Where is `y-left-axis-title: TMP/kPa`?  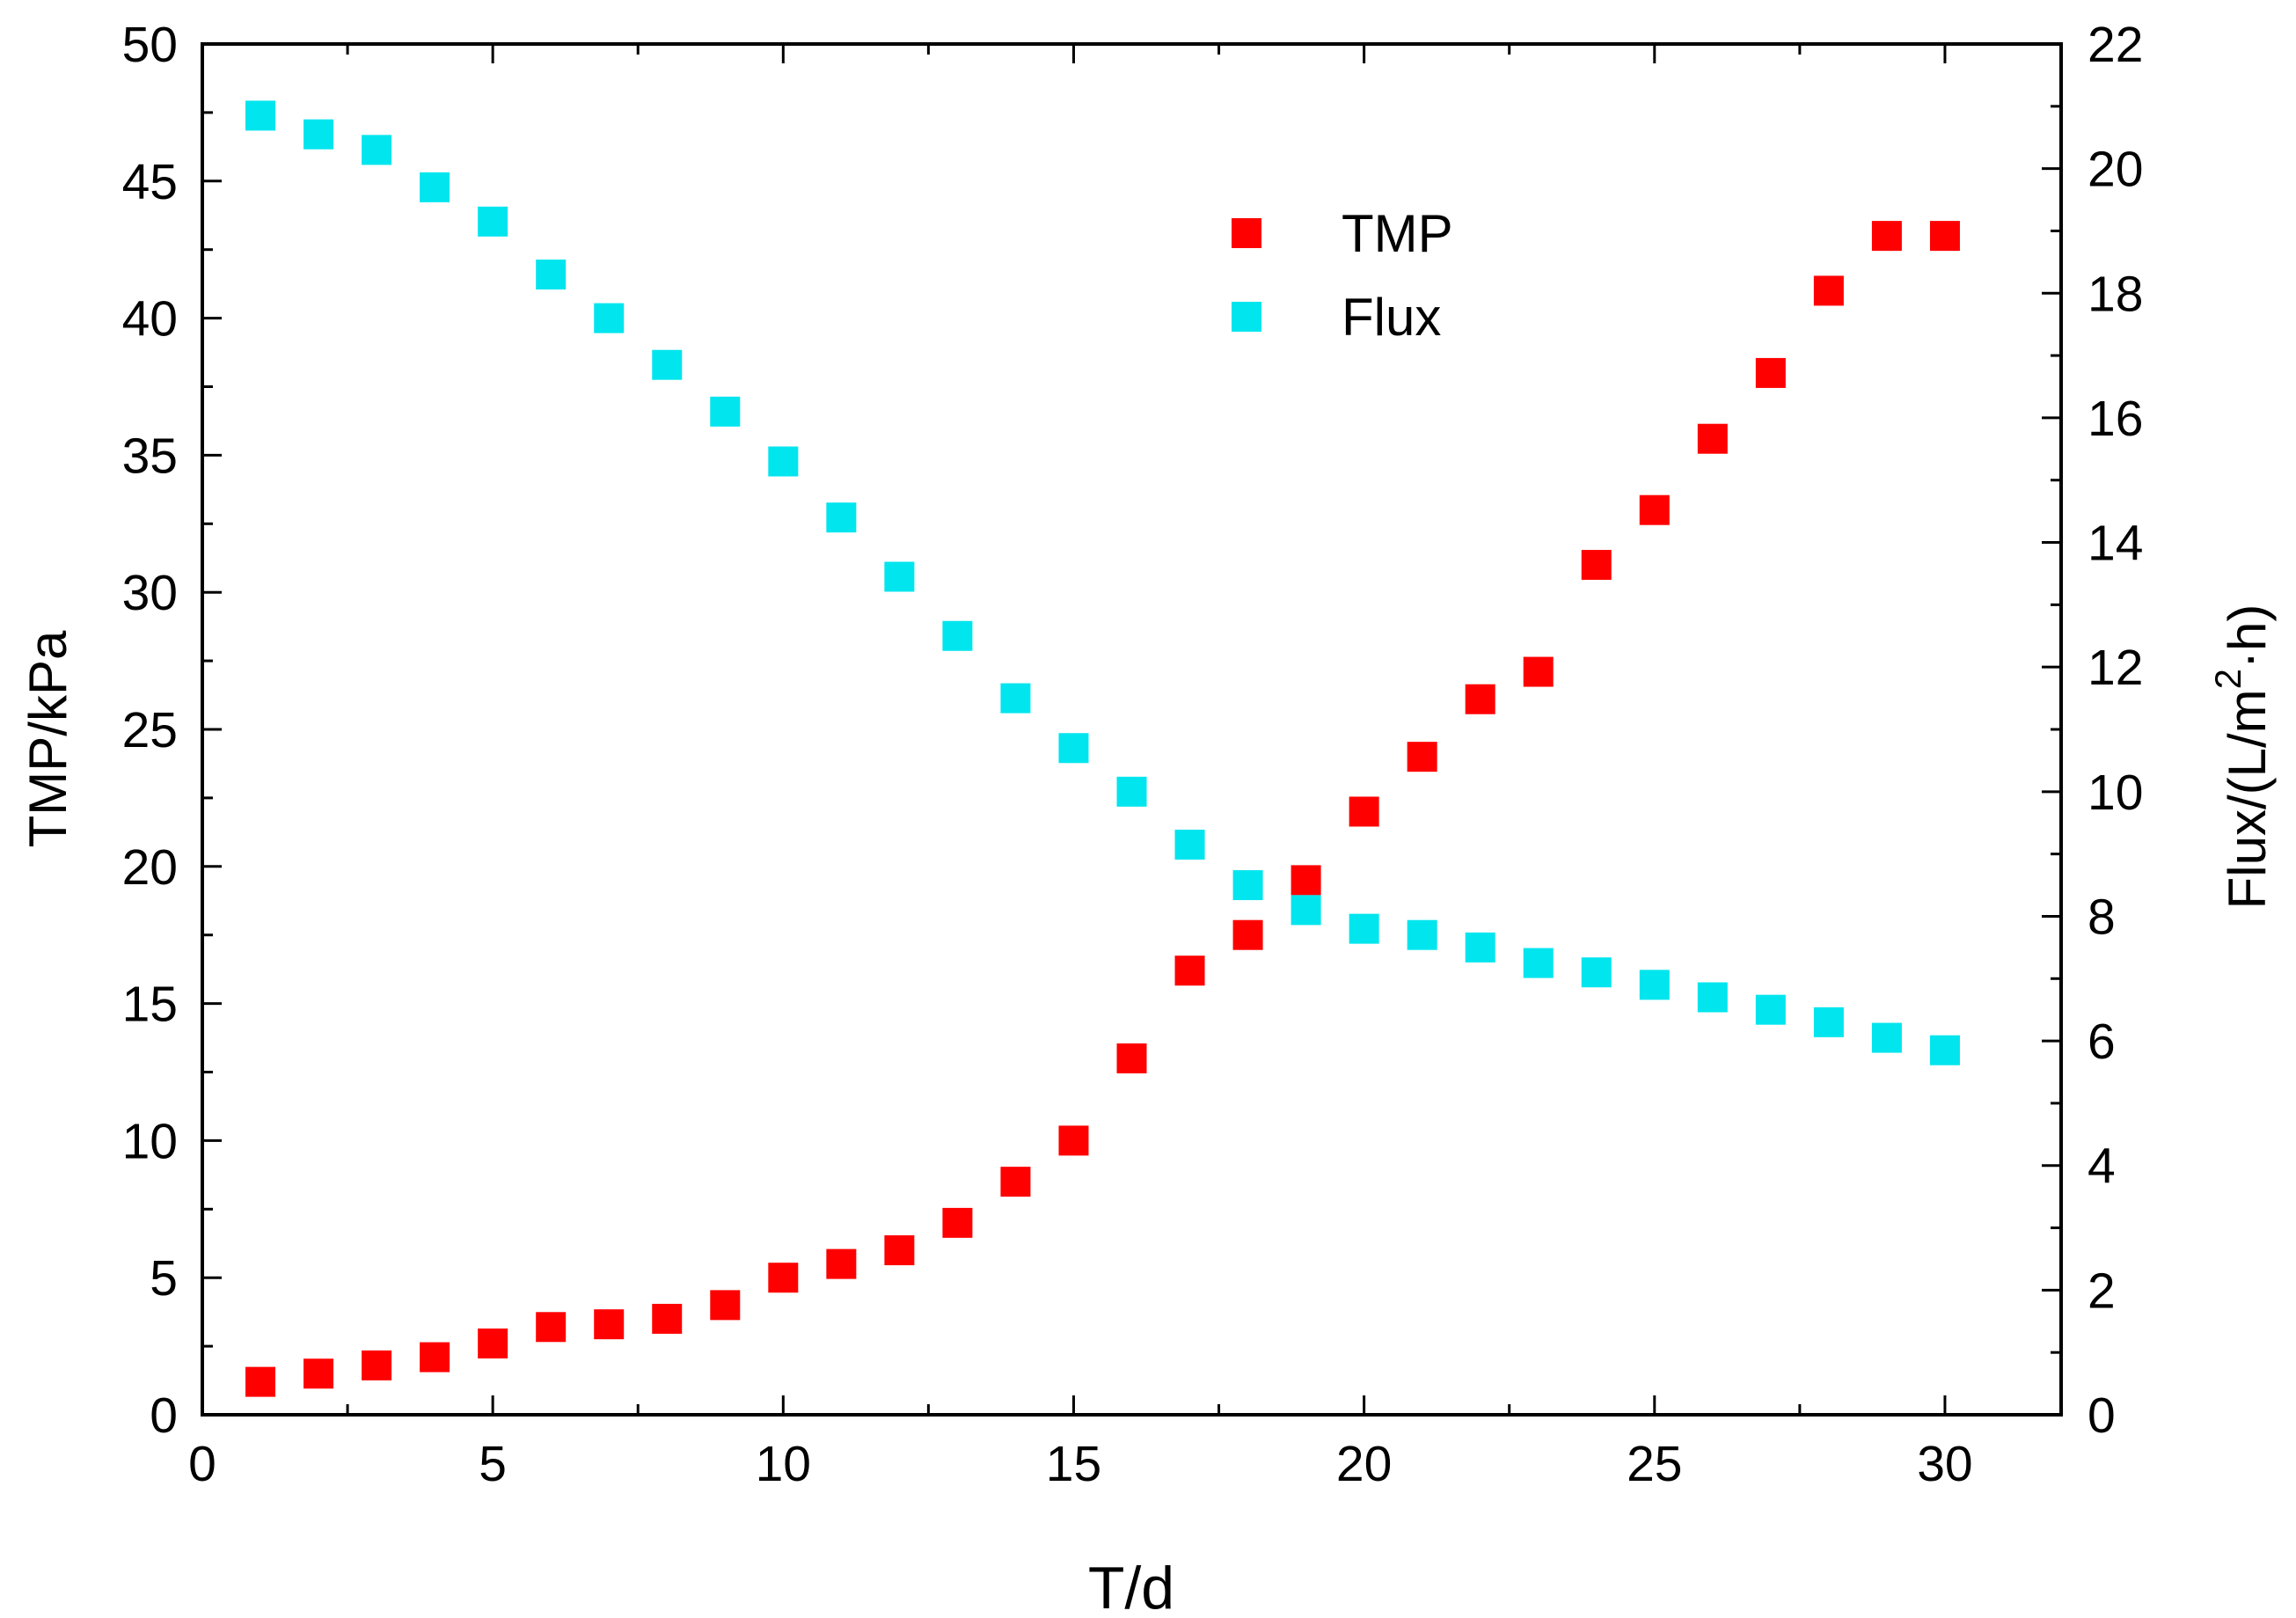 y-left-axis-title: TMP/kPa is located at coordinates (47, 739).